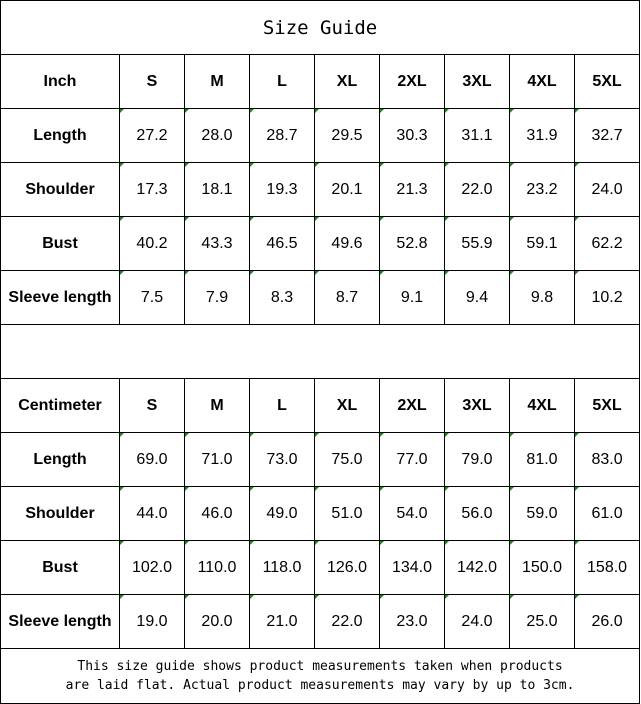 The height and width of the screenshot is (704, 641). I want to click on measurement-cell: 126.0, so click(347, 567).